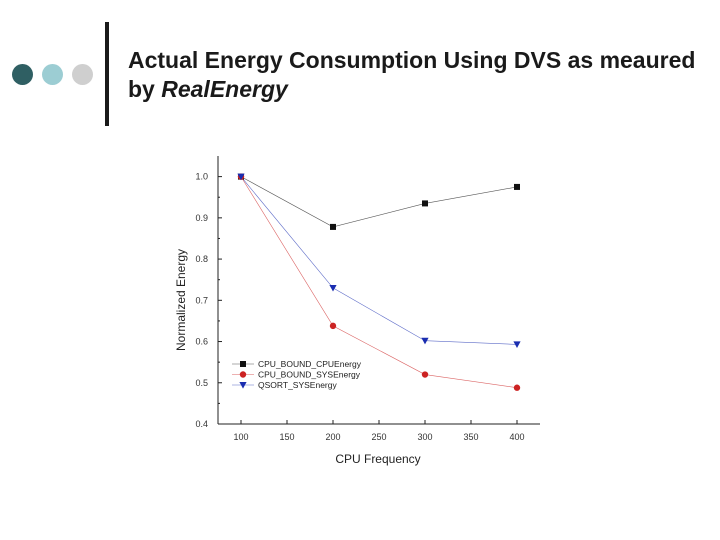  Describe the element at coordinates (378, 437) in the screenshot. I see `x-tick-label: 250` at that location.